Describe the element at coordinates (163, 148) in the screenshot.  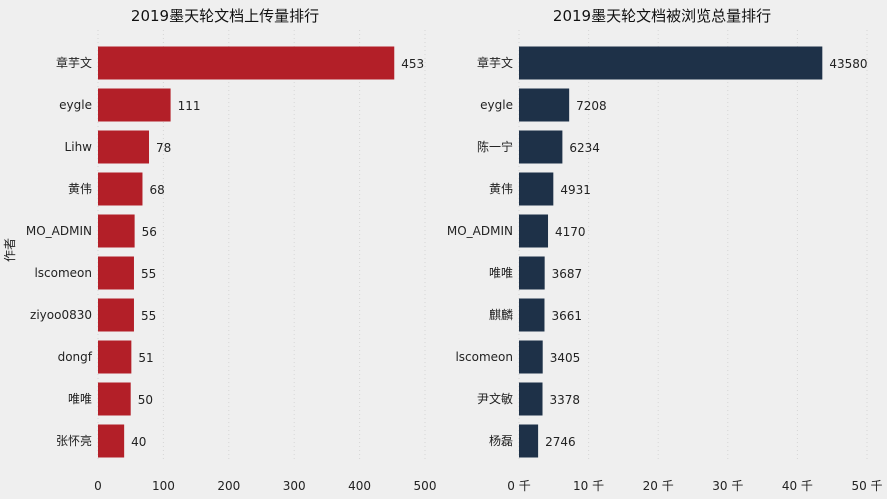
I see `data-label: 78` at that location.